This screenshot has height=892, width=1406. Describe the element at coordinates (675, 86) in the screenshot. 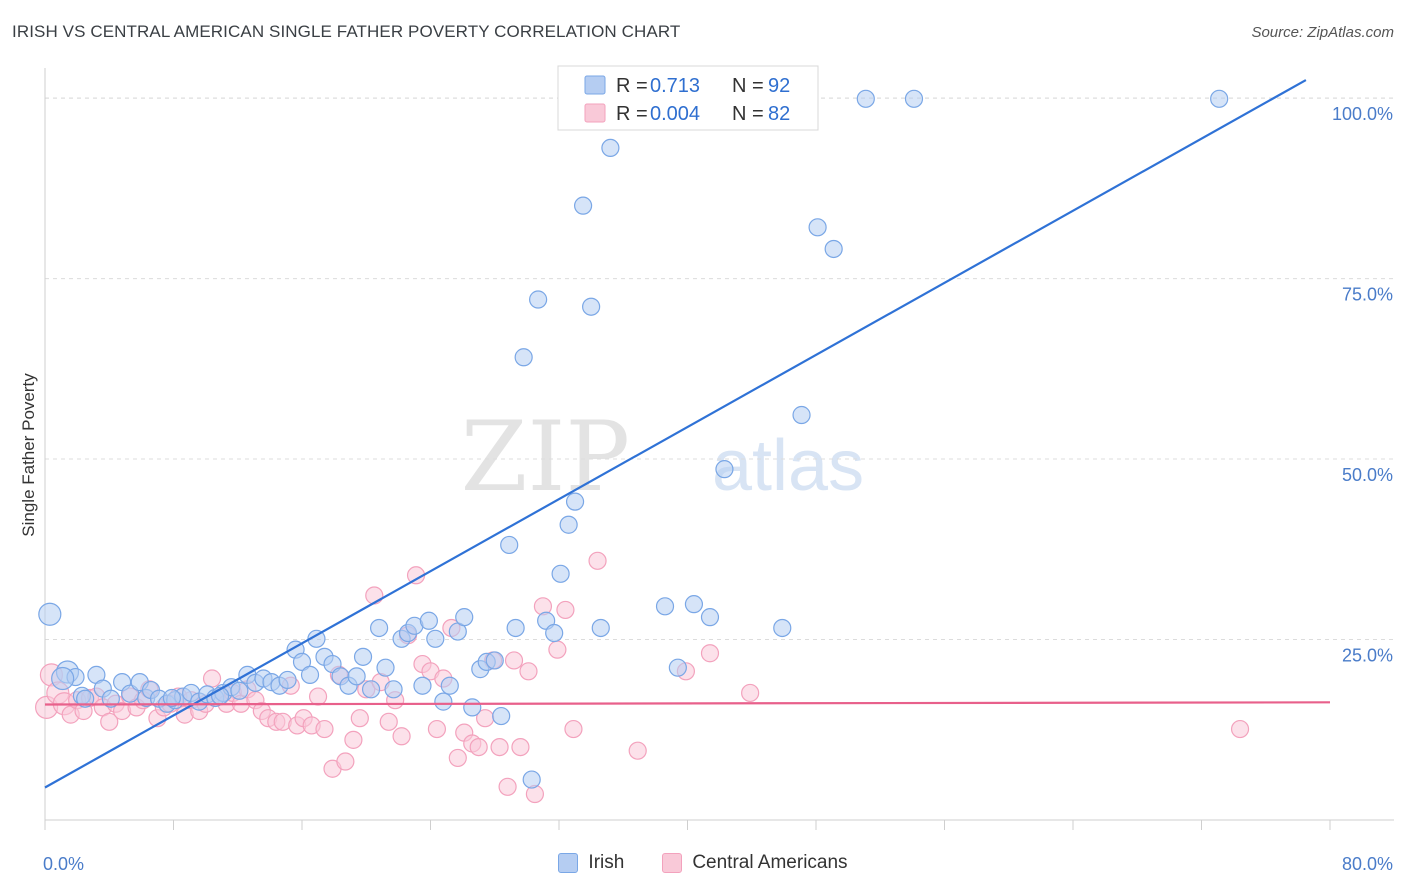

I see `legend-r-value: 0.713` at that location.